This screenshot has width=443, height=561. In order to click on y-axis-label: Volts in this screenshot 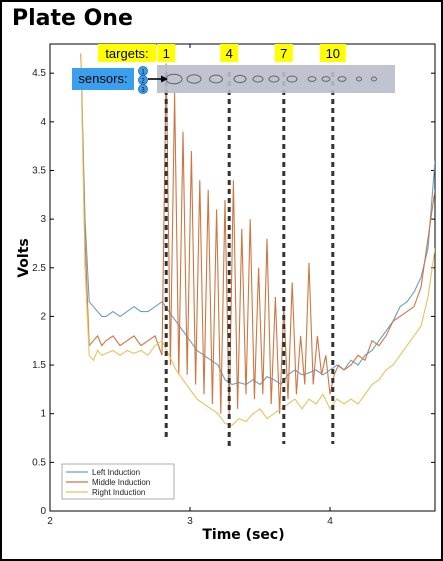, I will do `click(24, 258)`.